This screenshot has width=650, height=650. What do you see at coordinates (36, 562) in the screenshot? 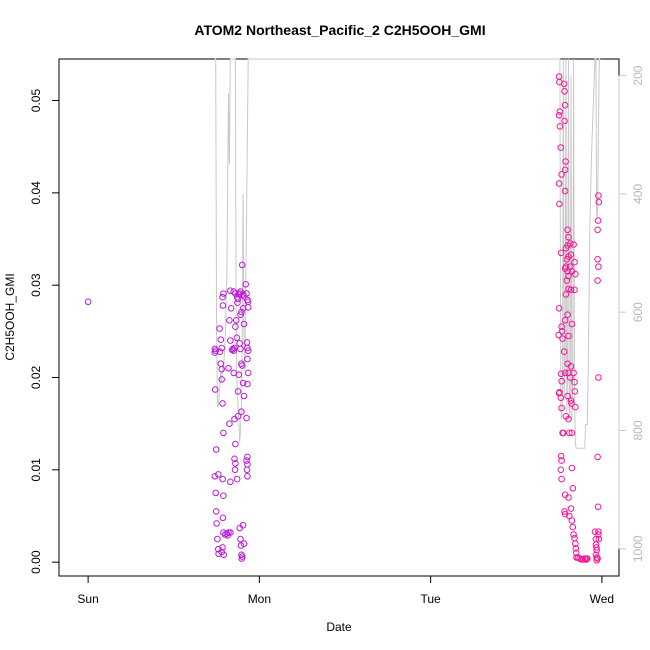
I see `y-tick-label: 0.00` at bounding box center [36, 562].